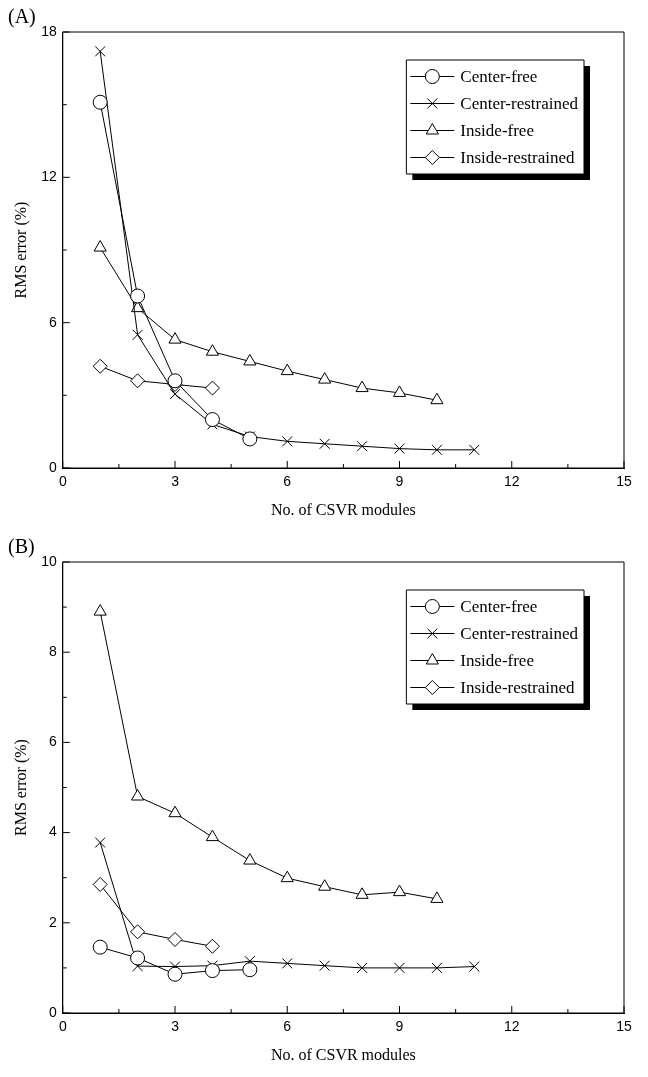  I want to click on y-tick-label: 18, so click(49, 30).